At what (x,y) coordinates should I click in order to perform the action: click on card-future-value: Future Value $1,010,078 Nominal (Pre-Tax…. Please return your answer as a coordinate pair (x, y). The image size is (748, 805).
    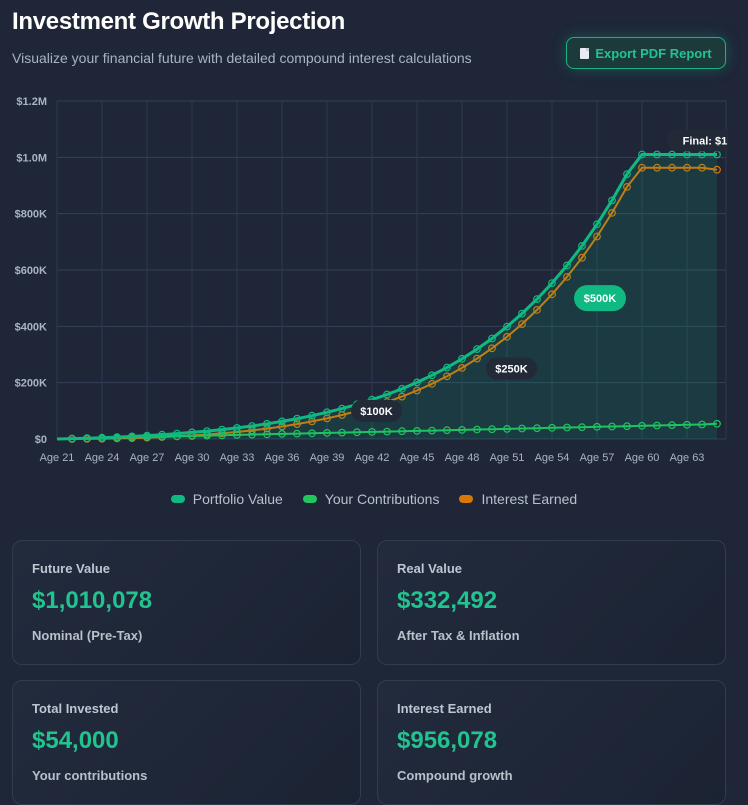
    Looking at the image, I should click on (186, 602).